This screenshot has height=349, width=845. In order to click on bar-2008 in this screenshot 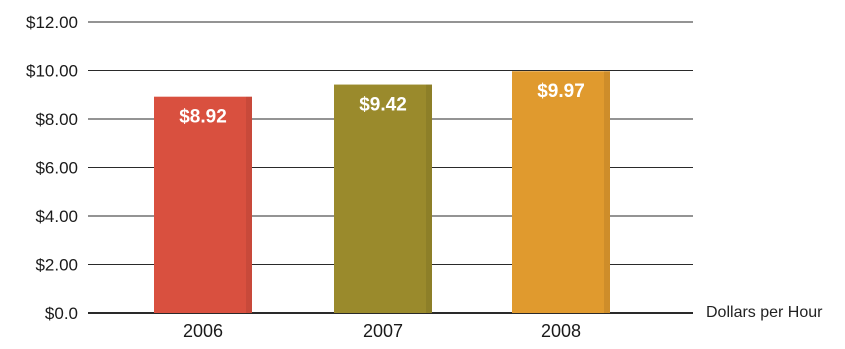, I will do `click(561, 192)`.